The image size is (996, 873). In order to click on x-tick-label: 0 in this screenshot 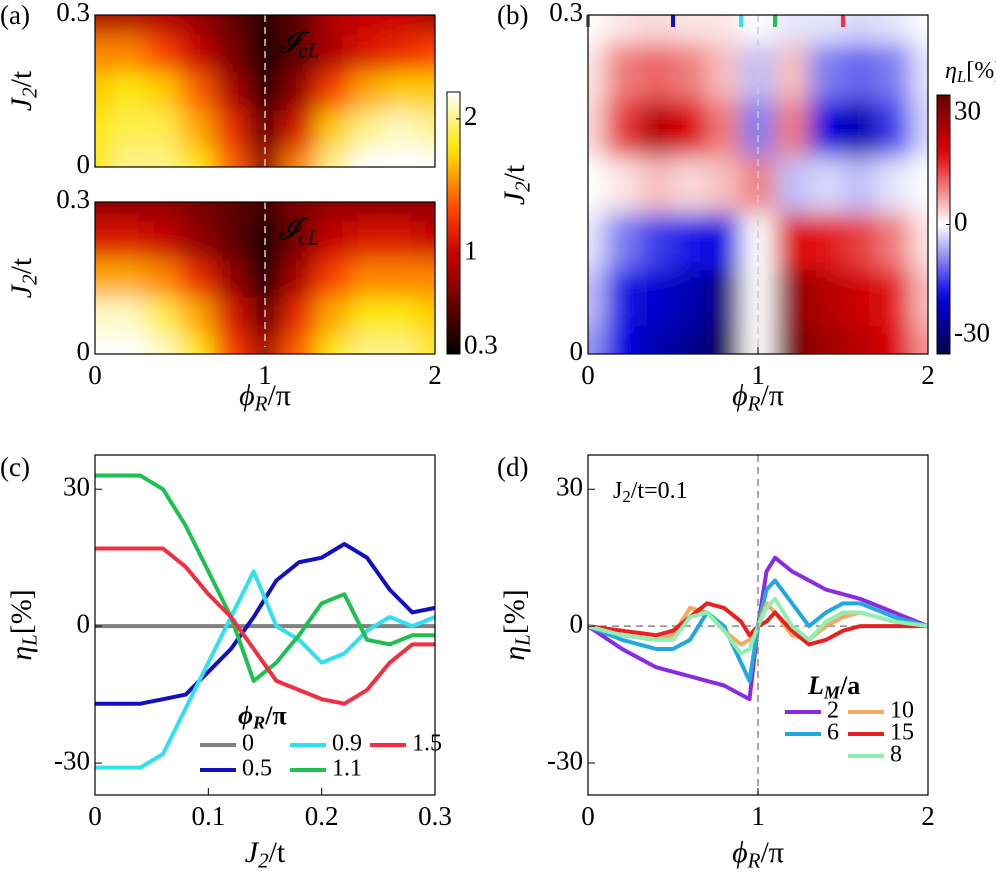, I will do `click(588, 816)`.